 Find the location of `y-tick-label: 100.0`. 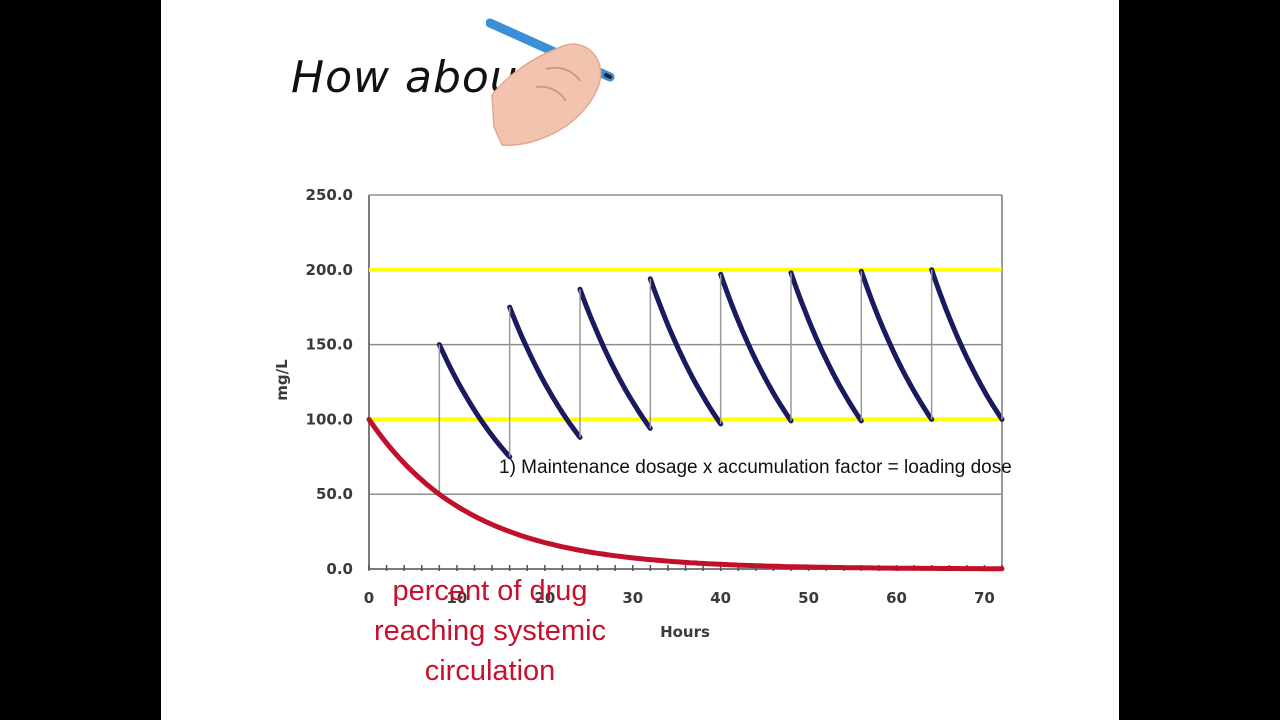

y-tick-label: 100.0 is located at coordinates (329, 419).